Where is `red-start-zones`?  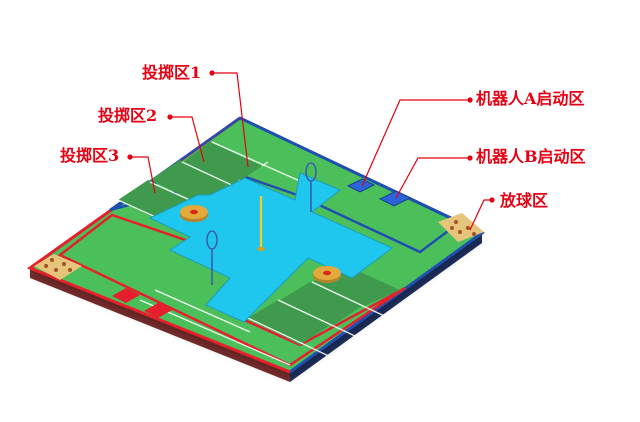 red-start-zones is located at coordinates (142, 303).